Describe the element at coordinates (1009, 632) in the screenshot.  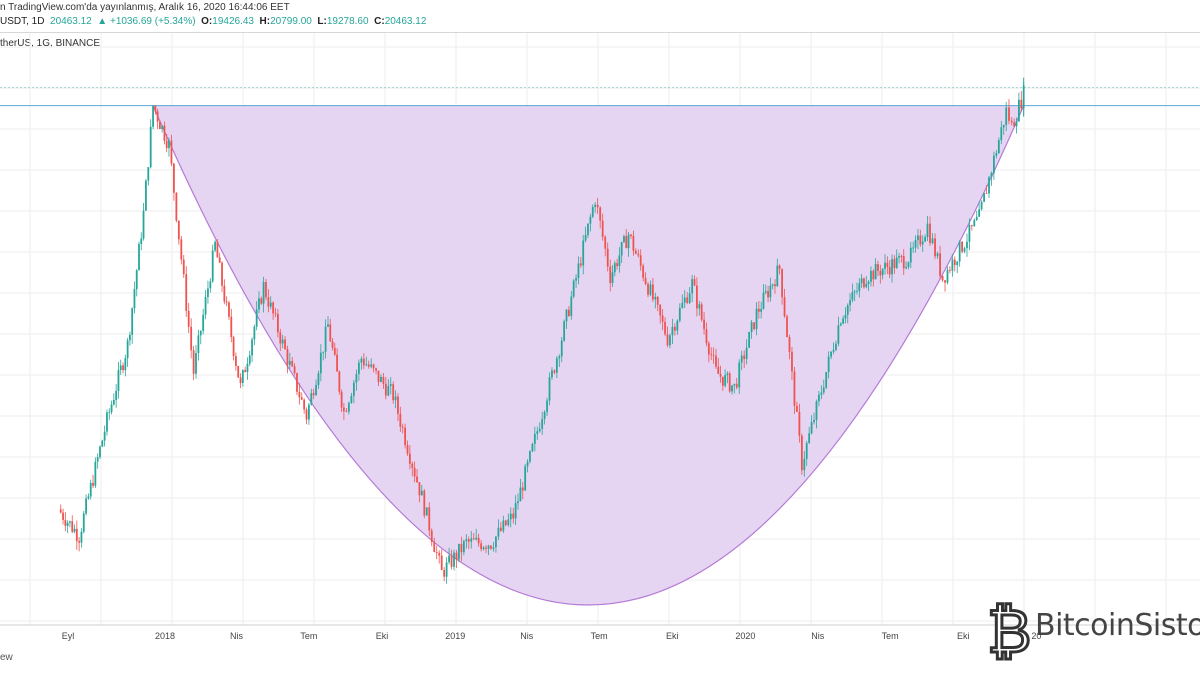
I see `bitcoin-logo-icon: ₿` at that location.